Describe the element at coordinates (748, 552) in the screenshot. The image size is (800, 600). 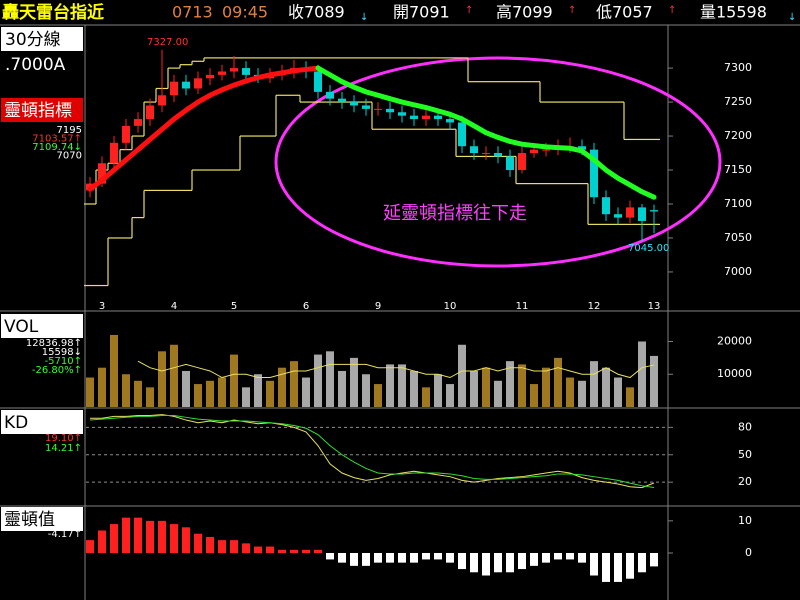
I see `y-tick-label: 0` at that location.